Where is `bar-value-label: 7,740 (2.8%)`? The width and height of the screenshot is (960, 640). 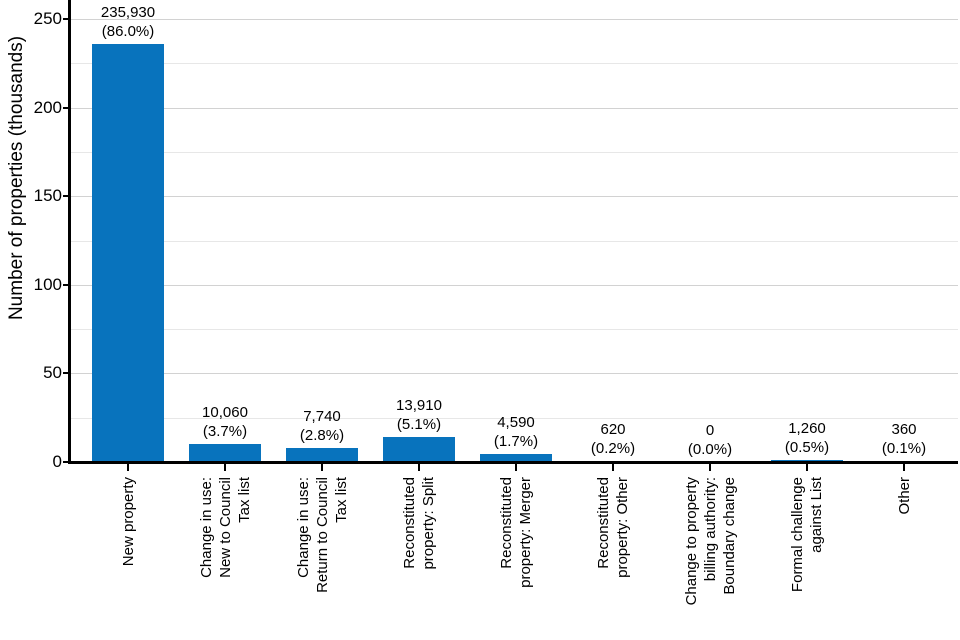
bar-value-label: 7,740 (2.8%) is located at coordinates (322, 426).